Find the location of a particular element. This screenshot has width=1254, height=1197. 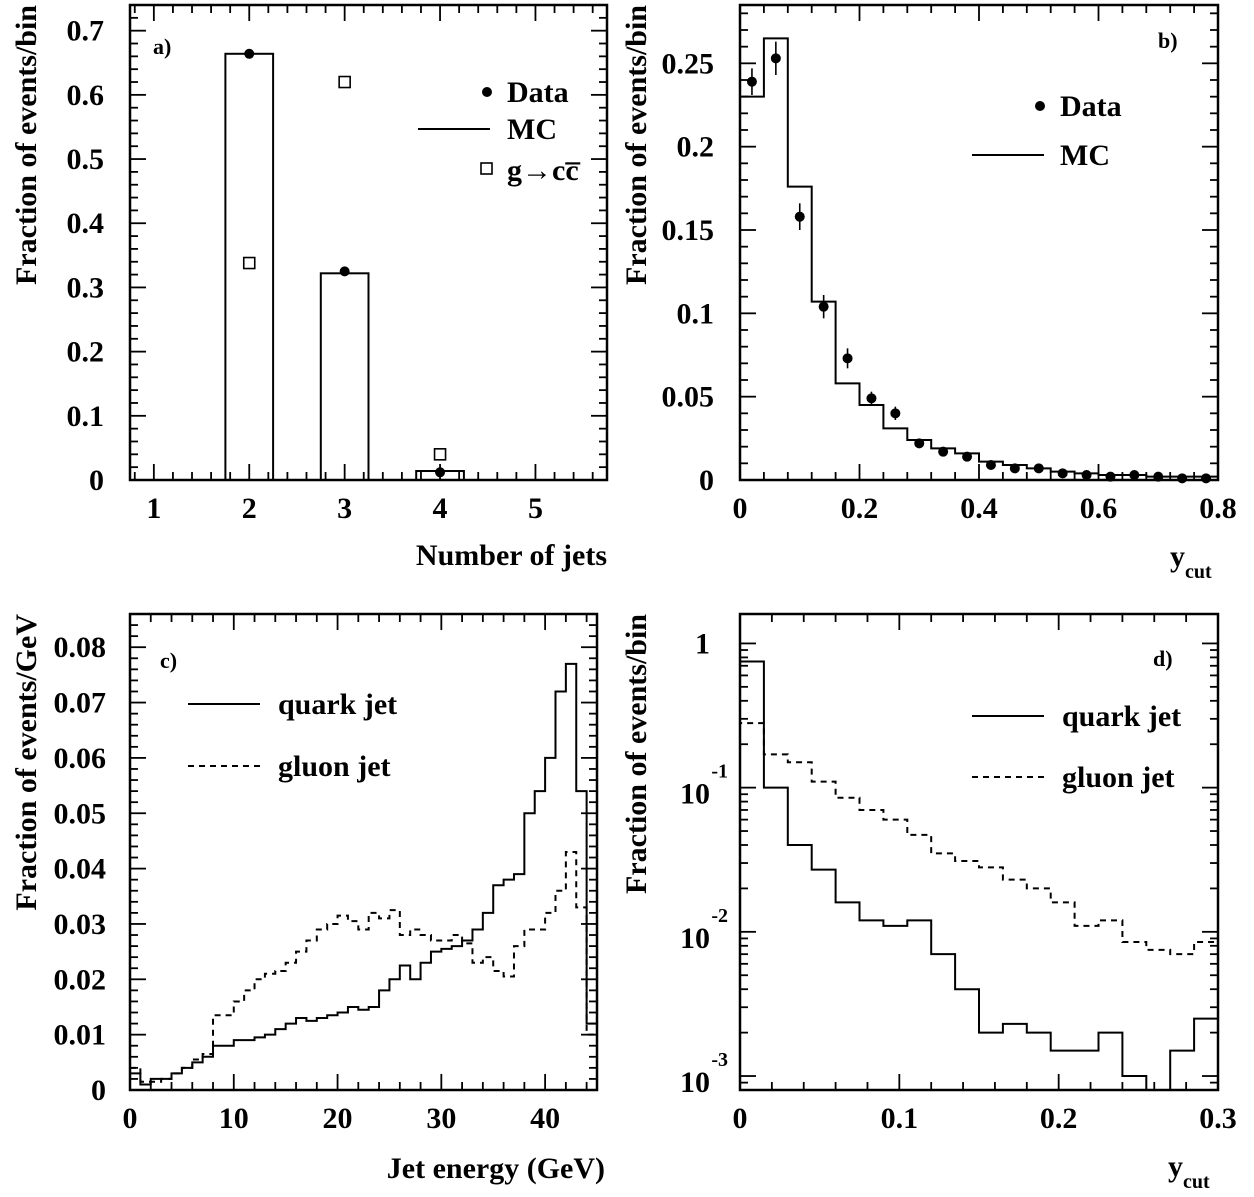

y-tick-label: 0.5 is located at coordinates (86, 159).